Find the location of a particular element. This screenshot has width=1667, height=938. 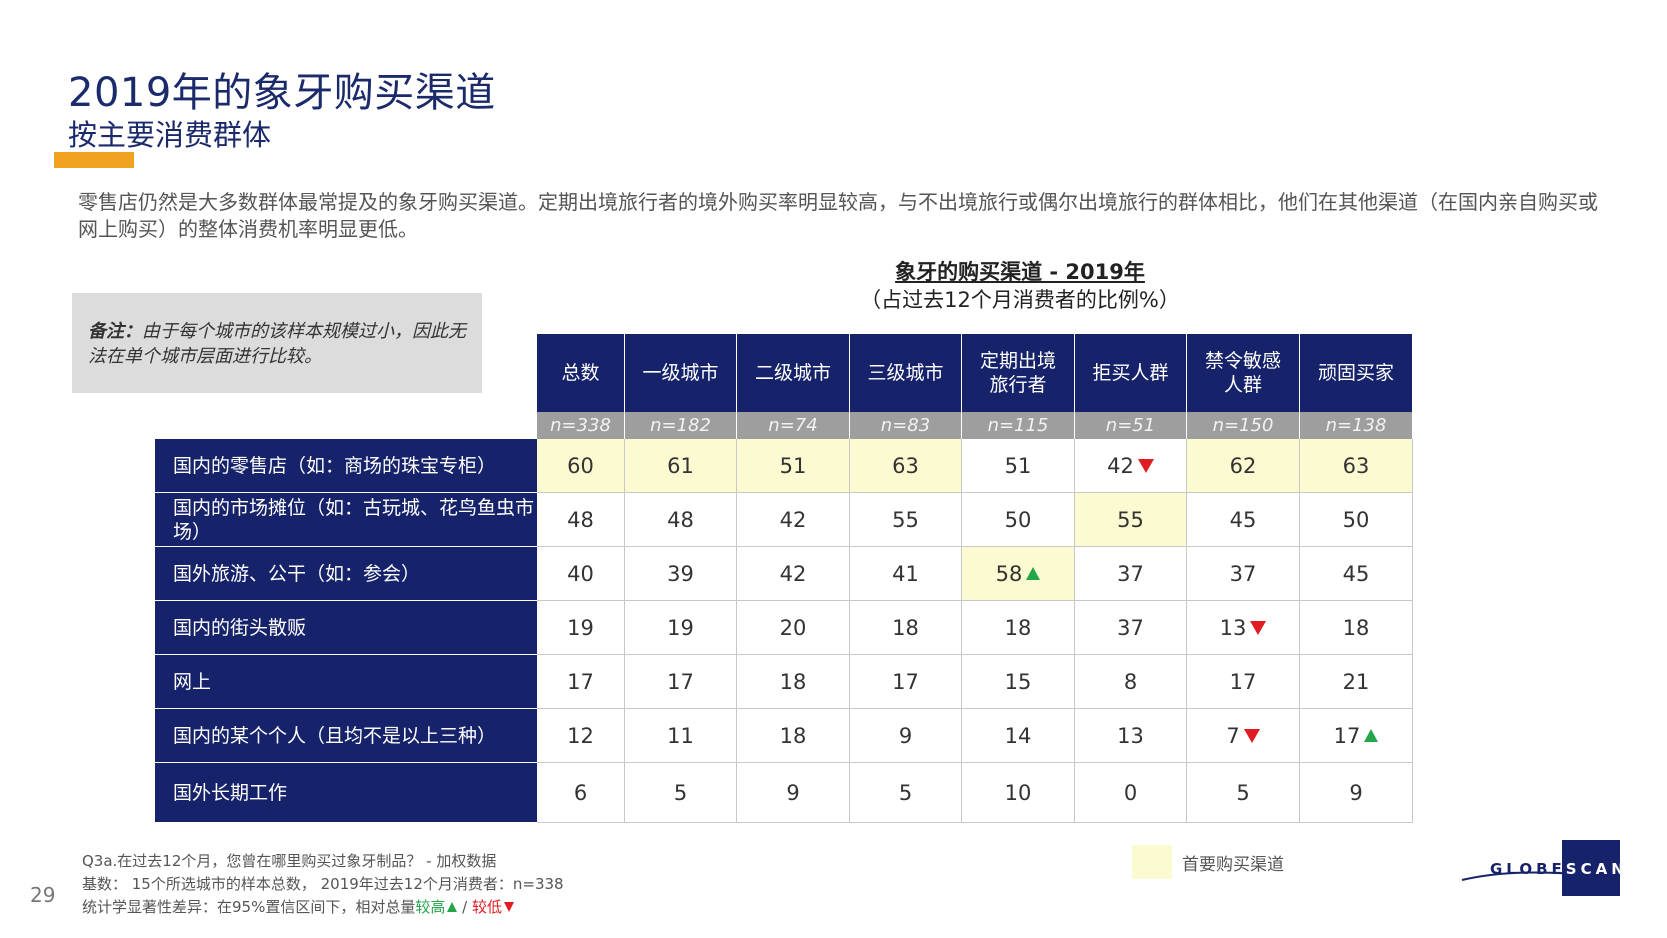

note-text: 备注：由于每个城市的该样本规模过小，因此无法在单个城市层面进行比较。 is located at coordinates (278, 344).